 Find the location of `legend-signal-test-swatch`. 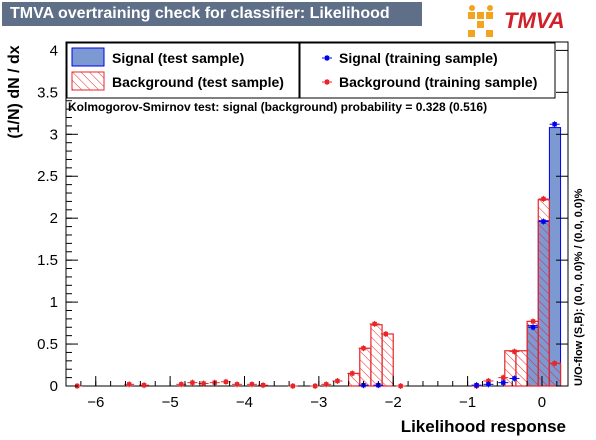

legend-signal-test-swatch is located at coordinates (88, 57).